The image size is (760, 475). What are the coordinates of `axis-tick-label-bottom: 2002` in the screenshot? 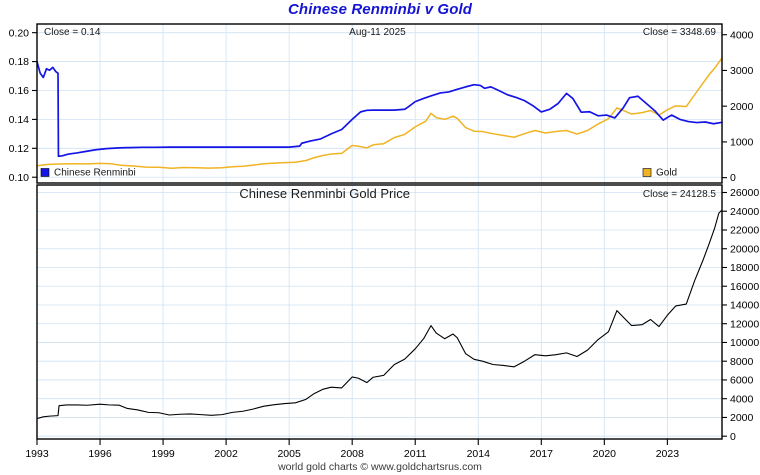 It's located at (226, 454).